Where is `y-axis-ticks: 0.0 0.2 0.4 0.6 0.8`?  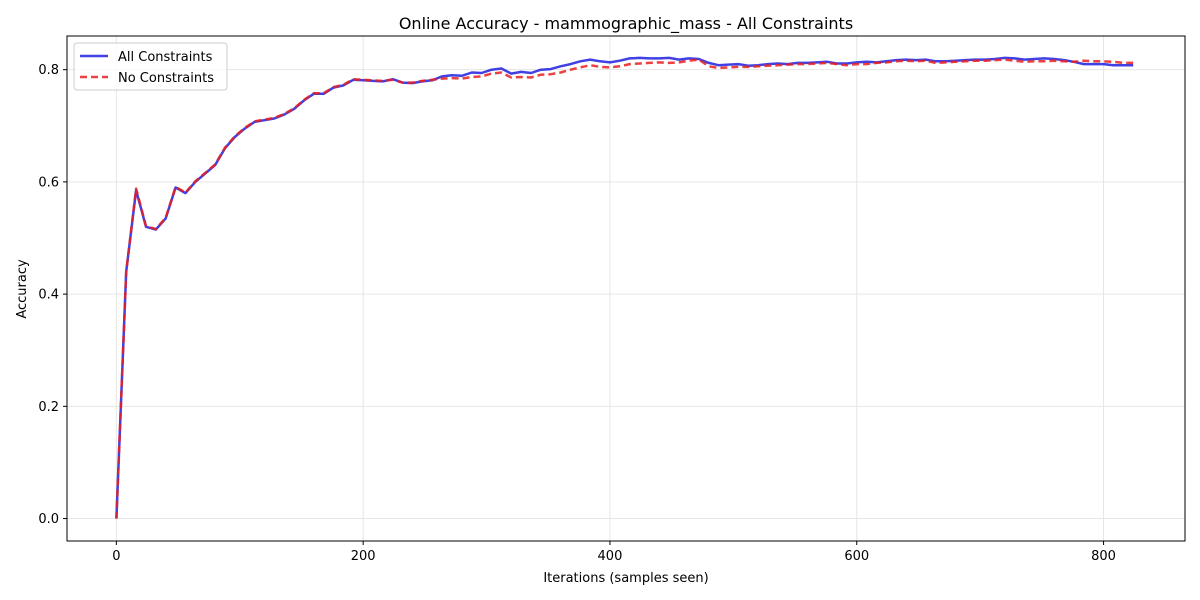
y-axis-ticks: 0.0 0.2 0.4 0.6 0.8 is located at coordinates (52, 295).